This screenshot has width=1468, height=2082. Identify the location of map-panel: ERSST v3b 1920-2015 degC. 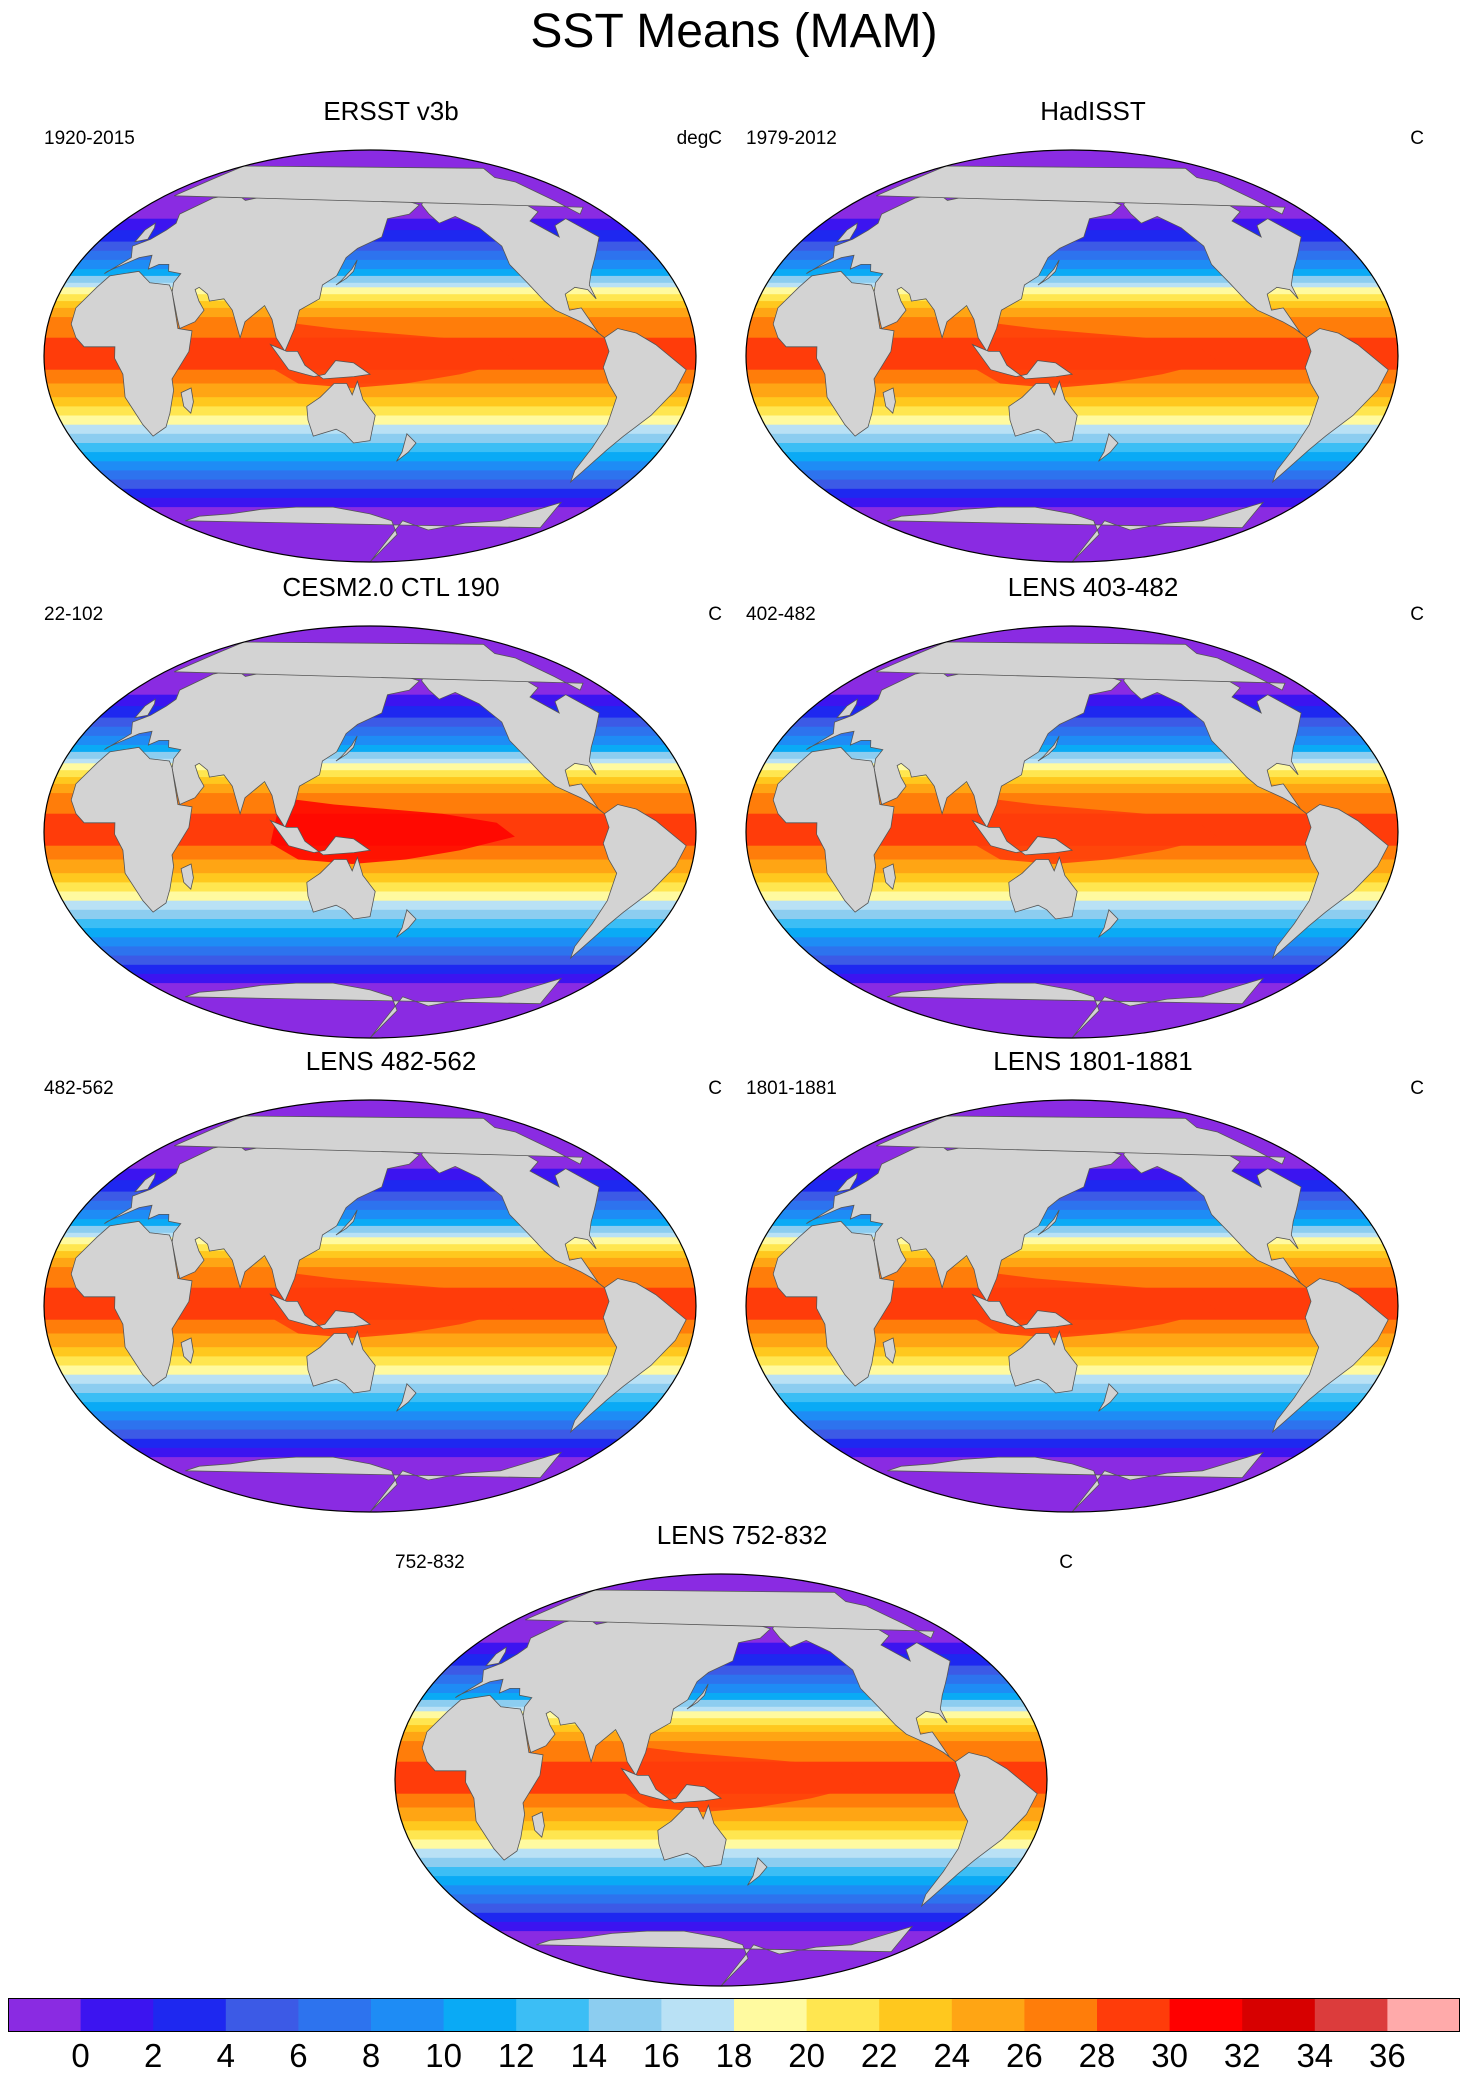
(391, 331).